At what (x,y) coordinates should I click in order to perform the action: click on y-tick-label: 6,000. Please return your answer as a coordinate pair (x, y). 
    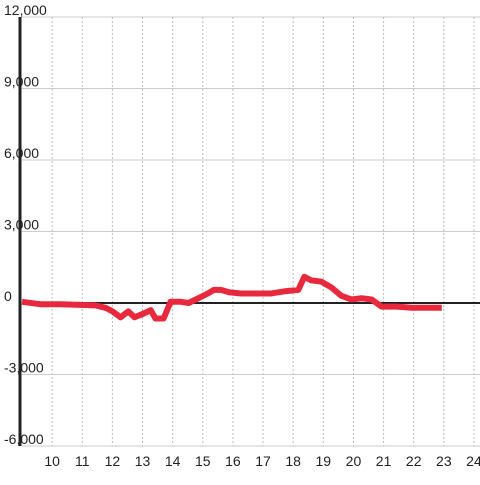
    Looking at the image, I should click on (21, 153).